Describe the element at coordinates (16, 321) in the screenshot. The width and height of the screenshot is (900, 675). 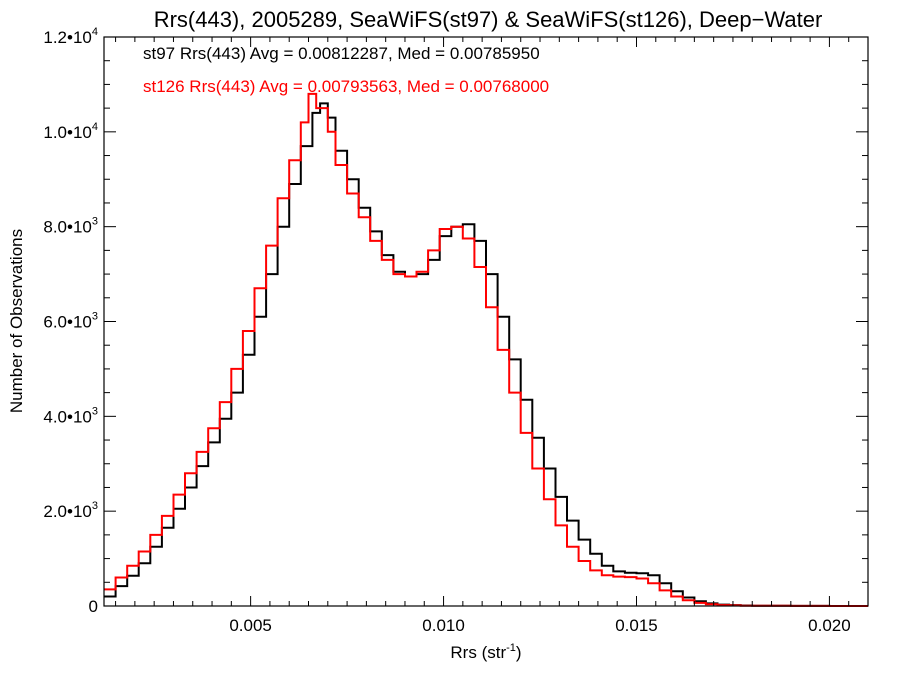
I see `y-axis-label: Number of Observations` at that location.